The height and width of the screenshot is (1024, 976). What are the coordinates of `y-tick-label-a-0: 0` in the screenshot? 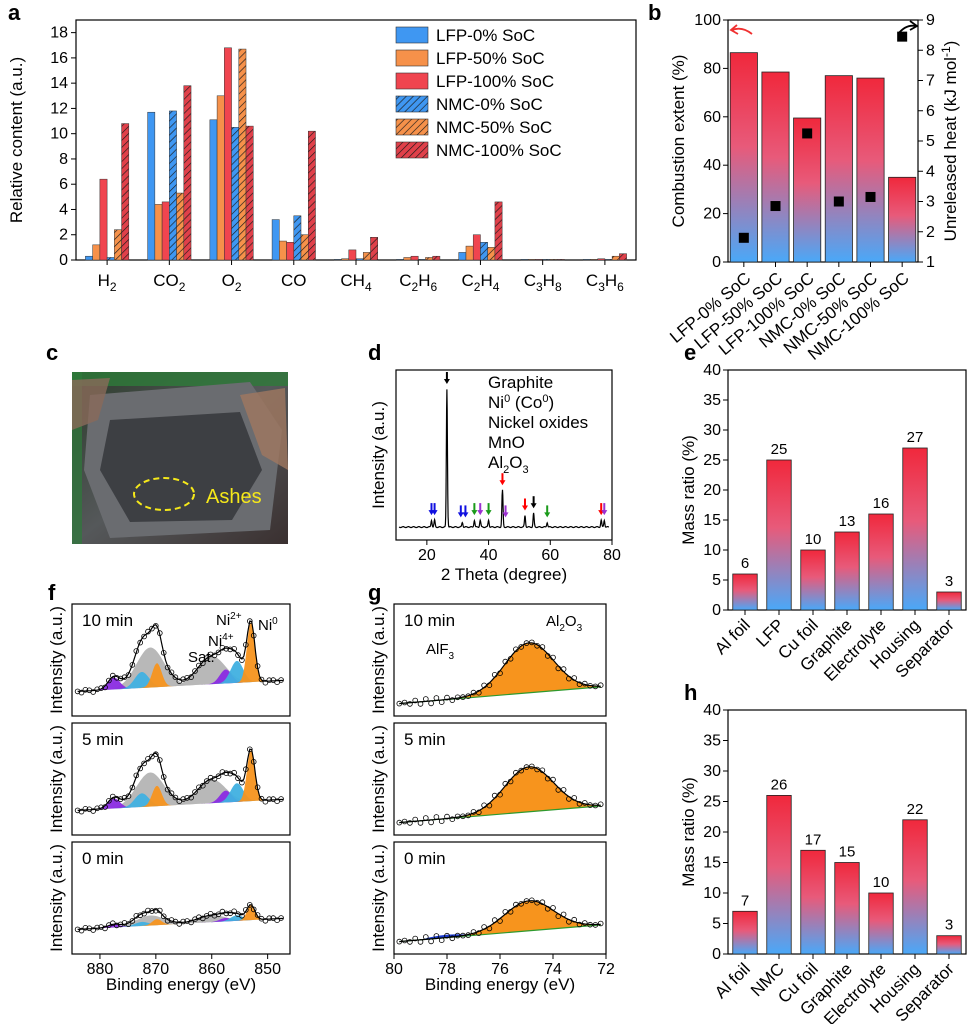 It's located at (63, 260).